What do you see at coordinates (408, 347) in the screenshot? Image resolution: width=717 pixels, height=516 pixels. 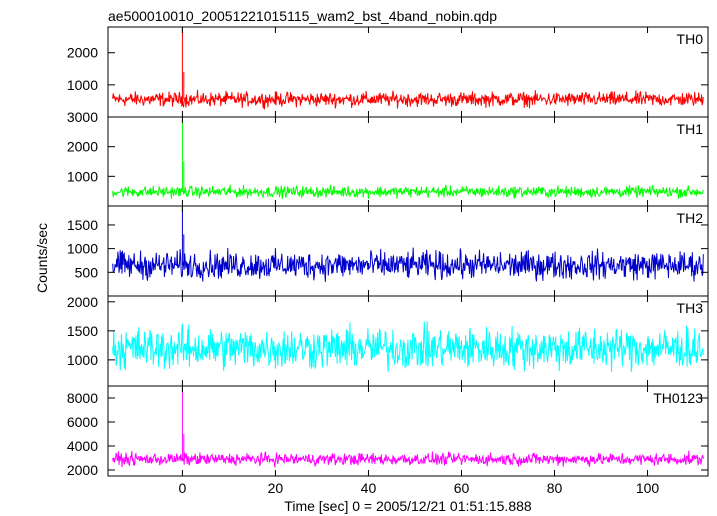 I see `series-line-th3` at bounding box center [408, 347].